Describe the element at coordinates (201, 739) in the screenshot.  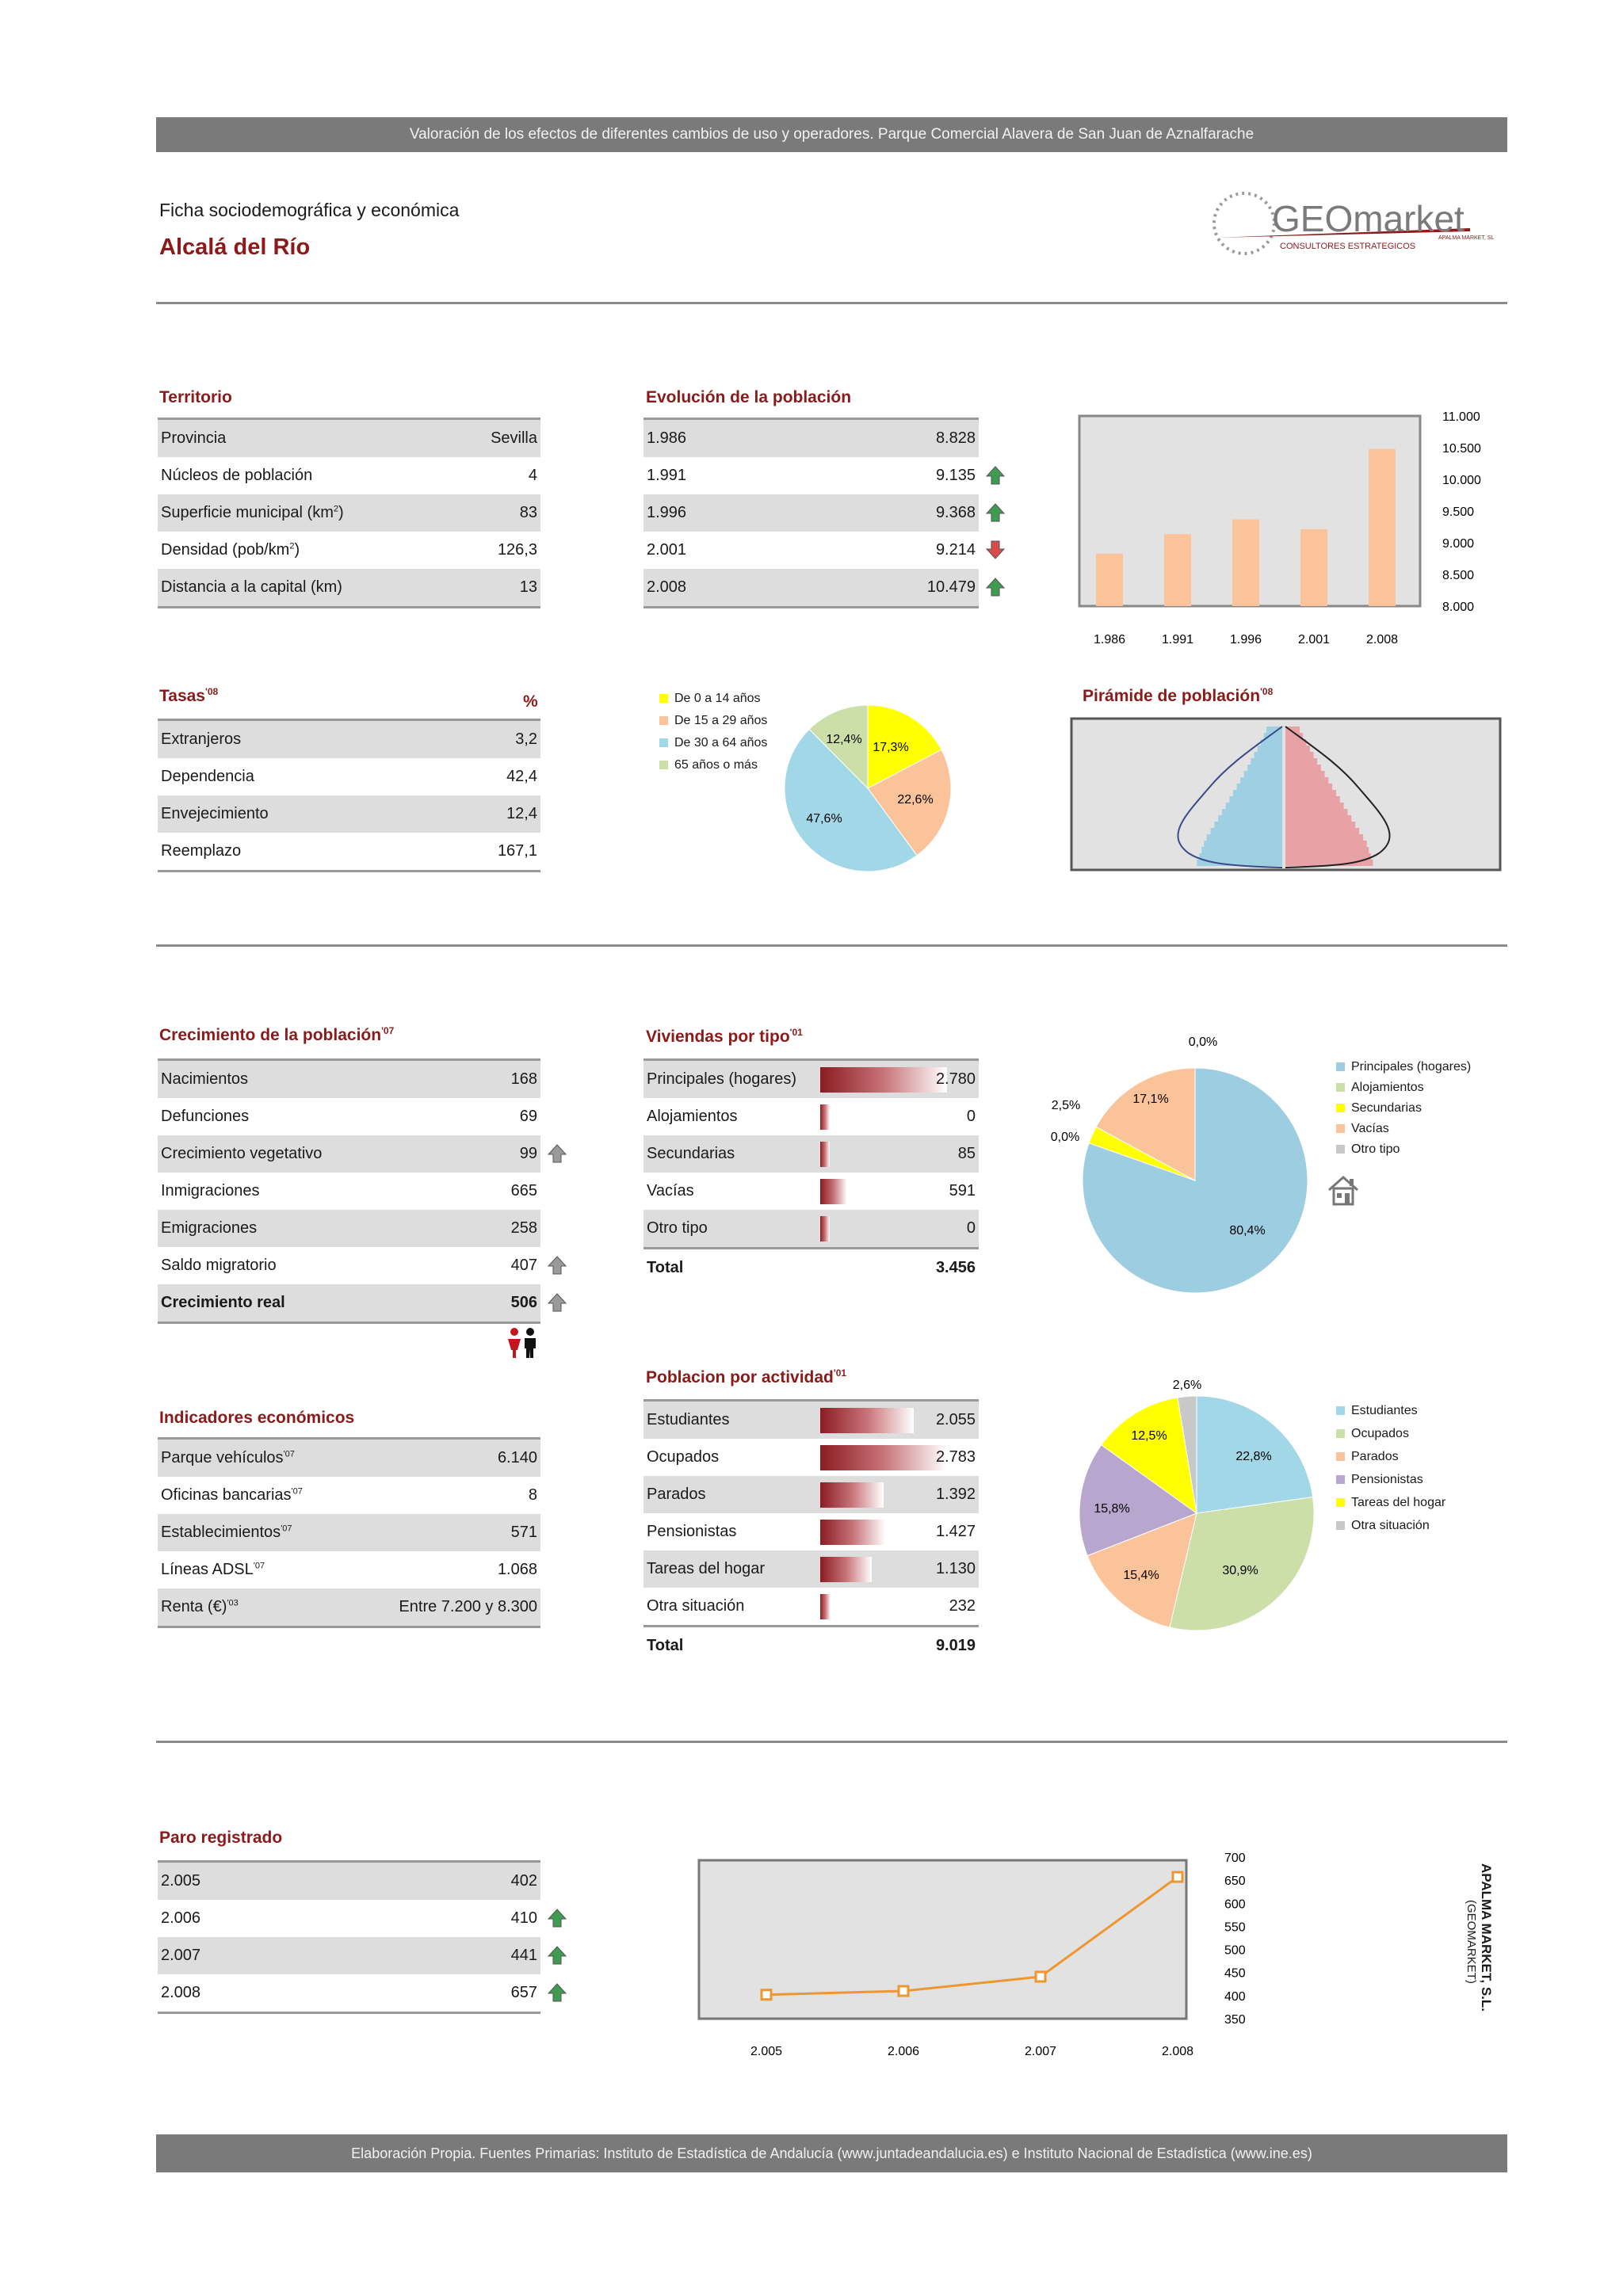
I see `tasas-row-label-text: Extranjeros` at that location.